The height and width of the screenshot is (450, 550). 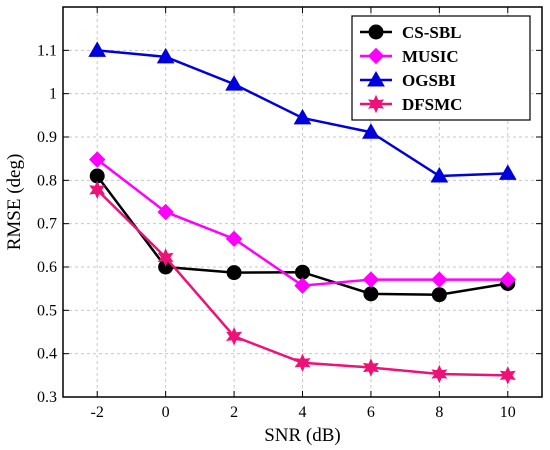 I want to click on legend-entry: CS-SBL, so click(x=411, y=32).